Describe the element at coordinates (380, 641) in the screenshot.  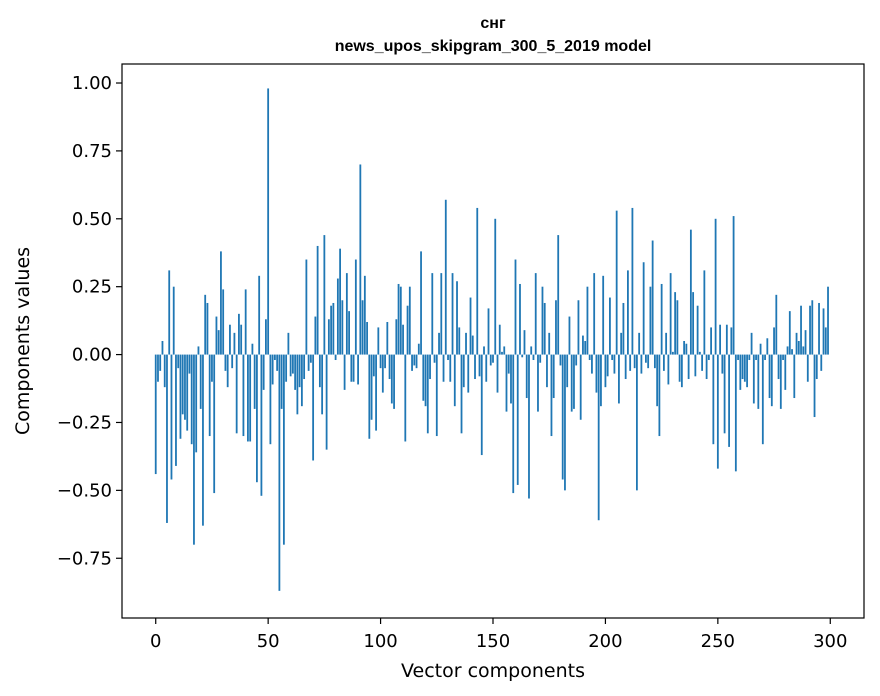
I see `x-tick-label: 100` at that location.